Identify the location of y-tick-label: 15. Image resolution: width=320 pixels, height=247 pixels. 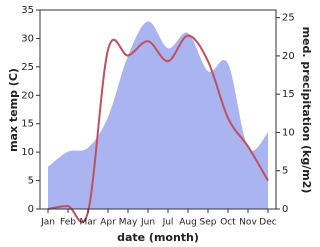
(27, 124).